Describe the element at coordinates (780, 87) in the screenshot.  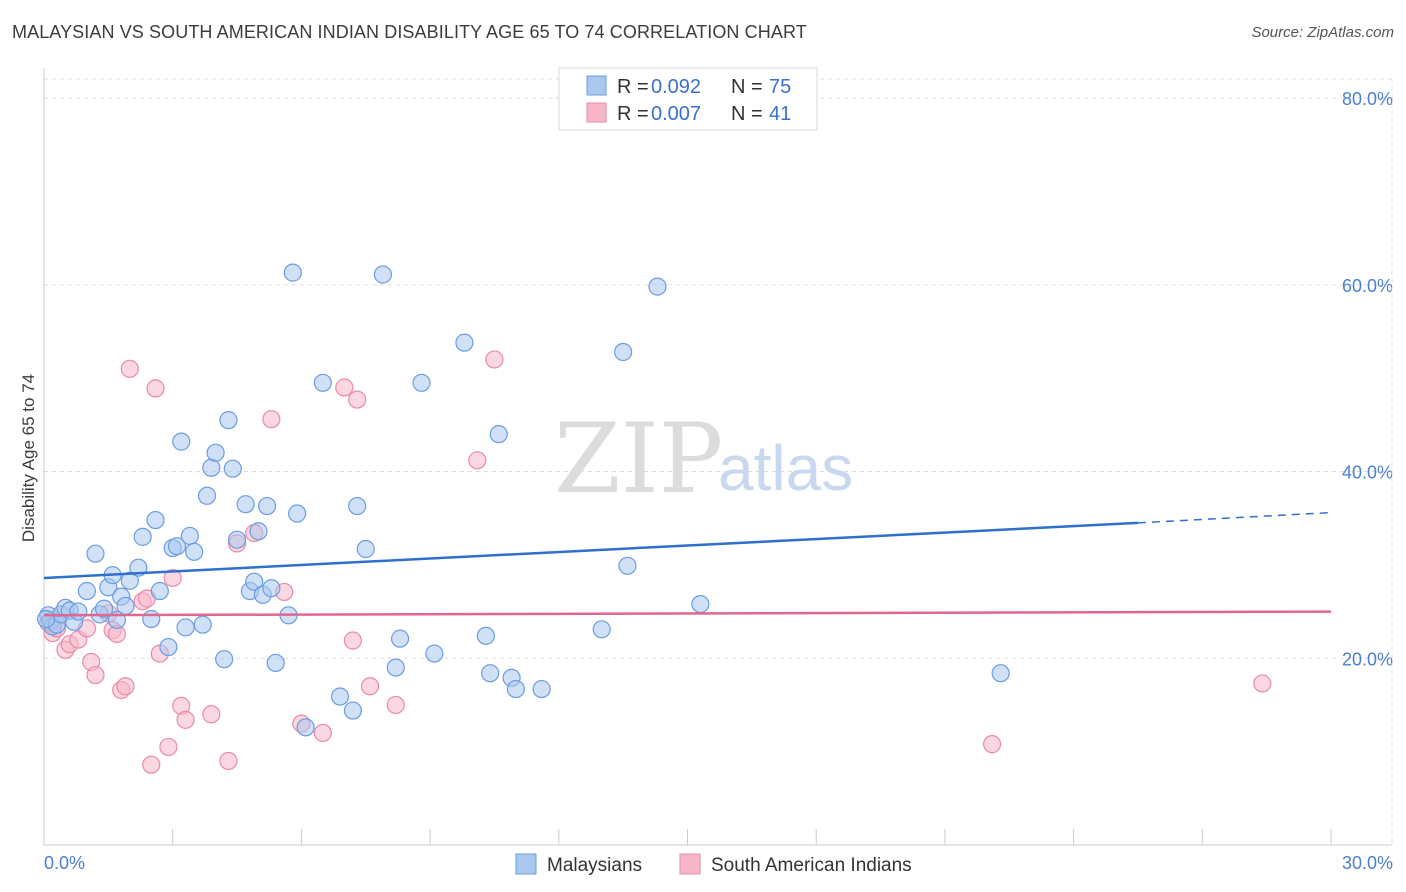
I see `legend-n-value-1: 75` at that location.